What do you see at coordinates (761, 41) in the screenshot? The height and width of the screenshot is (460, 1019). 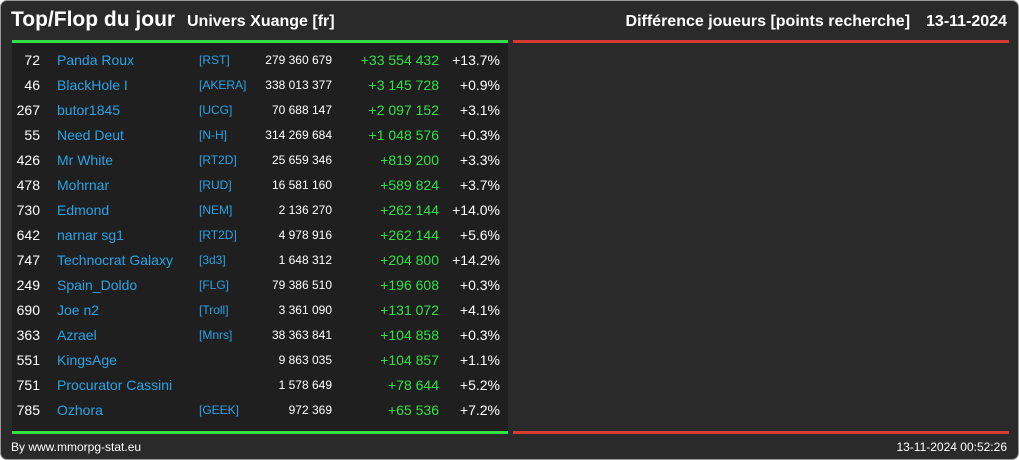 I see `flop-panel-top-border` at bounding box center [761, 41].